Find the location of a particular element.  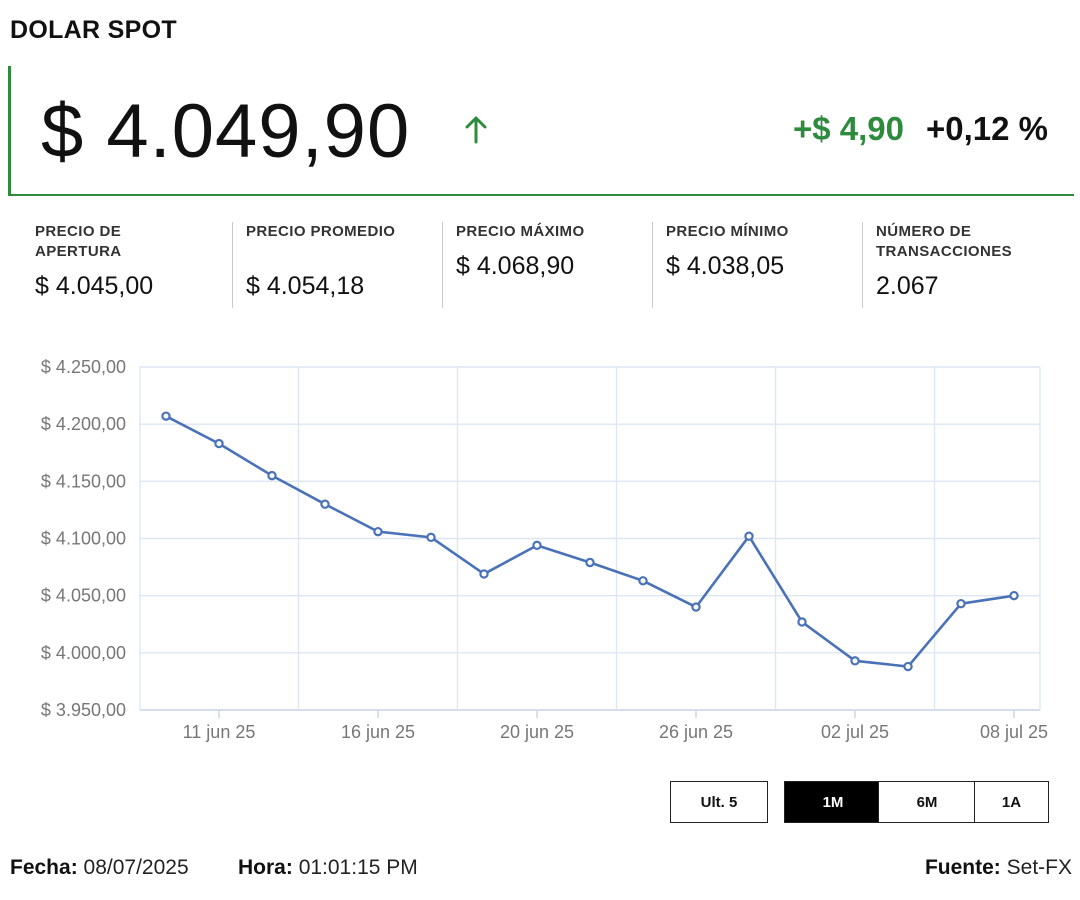

stat-min-price: PRECIO MÍNIMO $ 4.038,05 is located at coordinates (756, 265).